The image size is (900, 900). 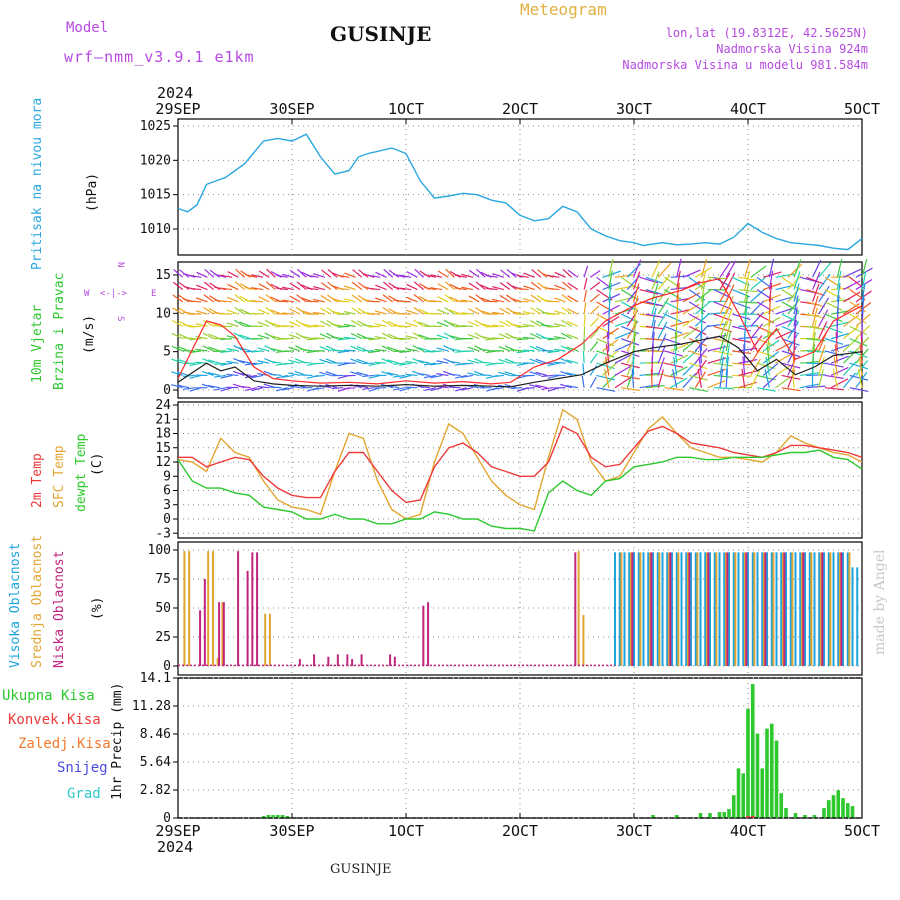 I want to click on y-tick-label: 3, so click(x=167, y=505).